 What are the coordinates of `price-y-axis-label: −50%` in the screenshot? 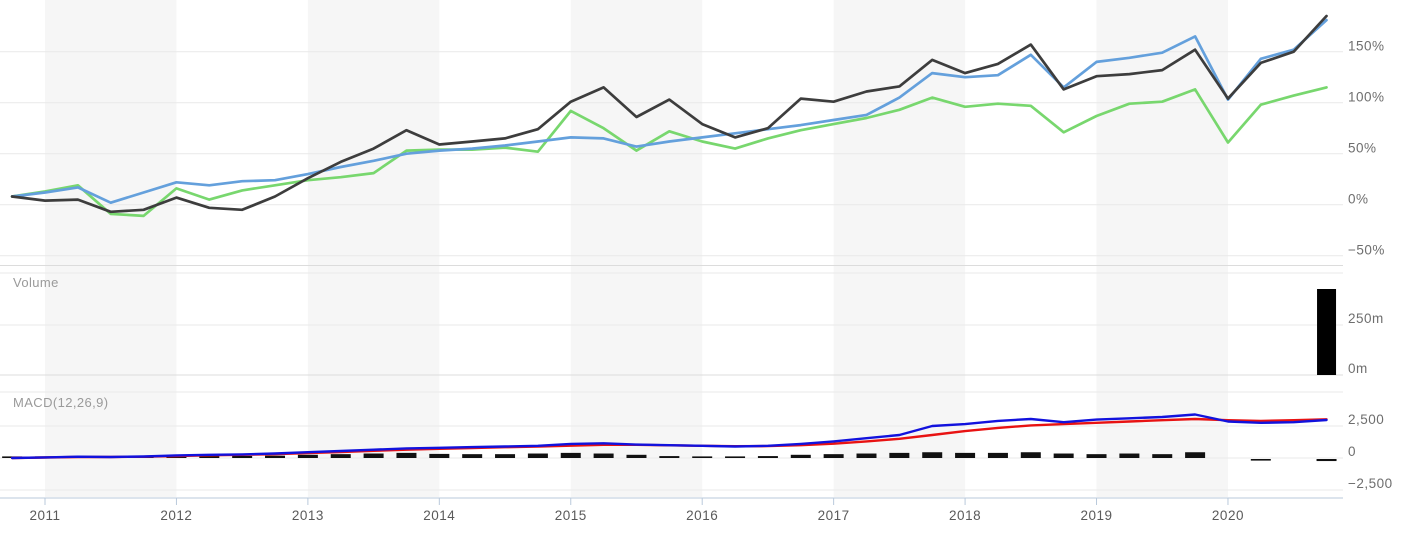 It's located at (1366, 250).